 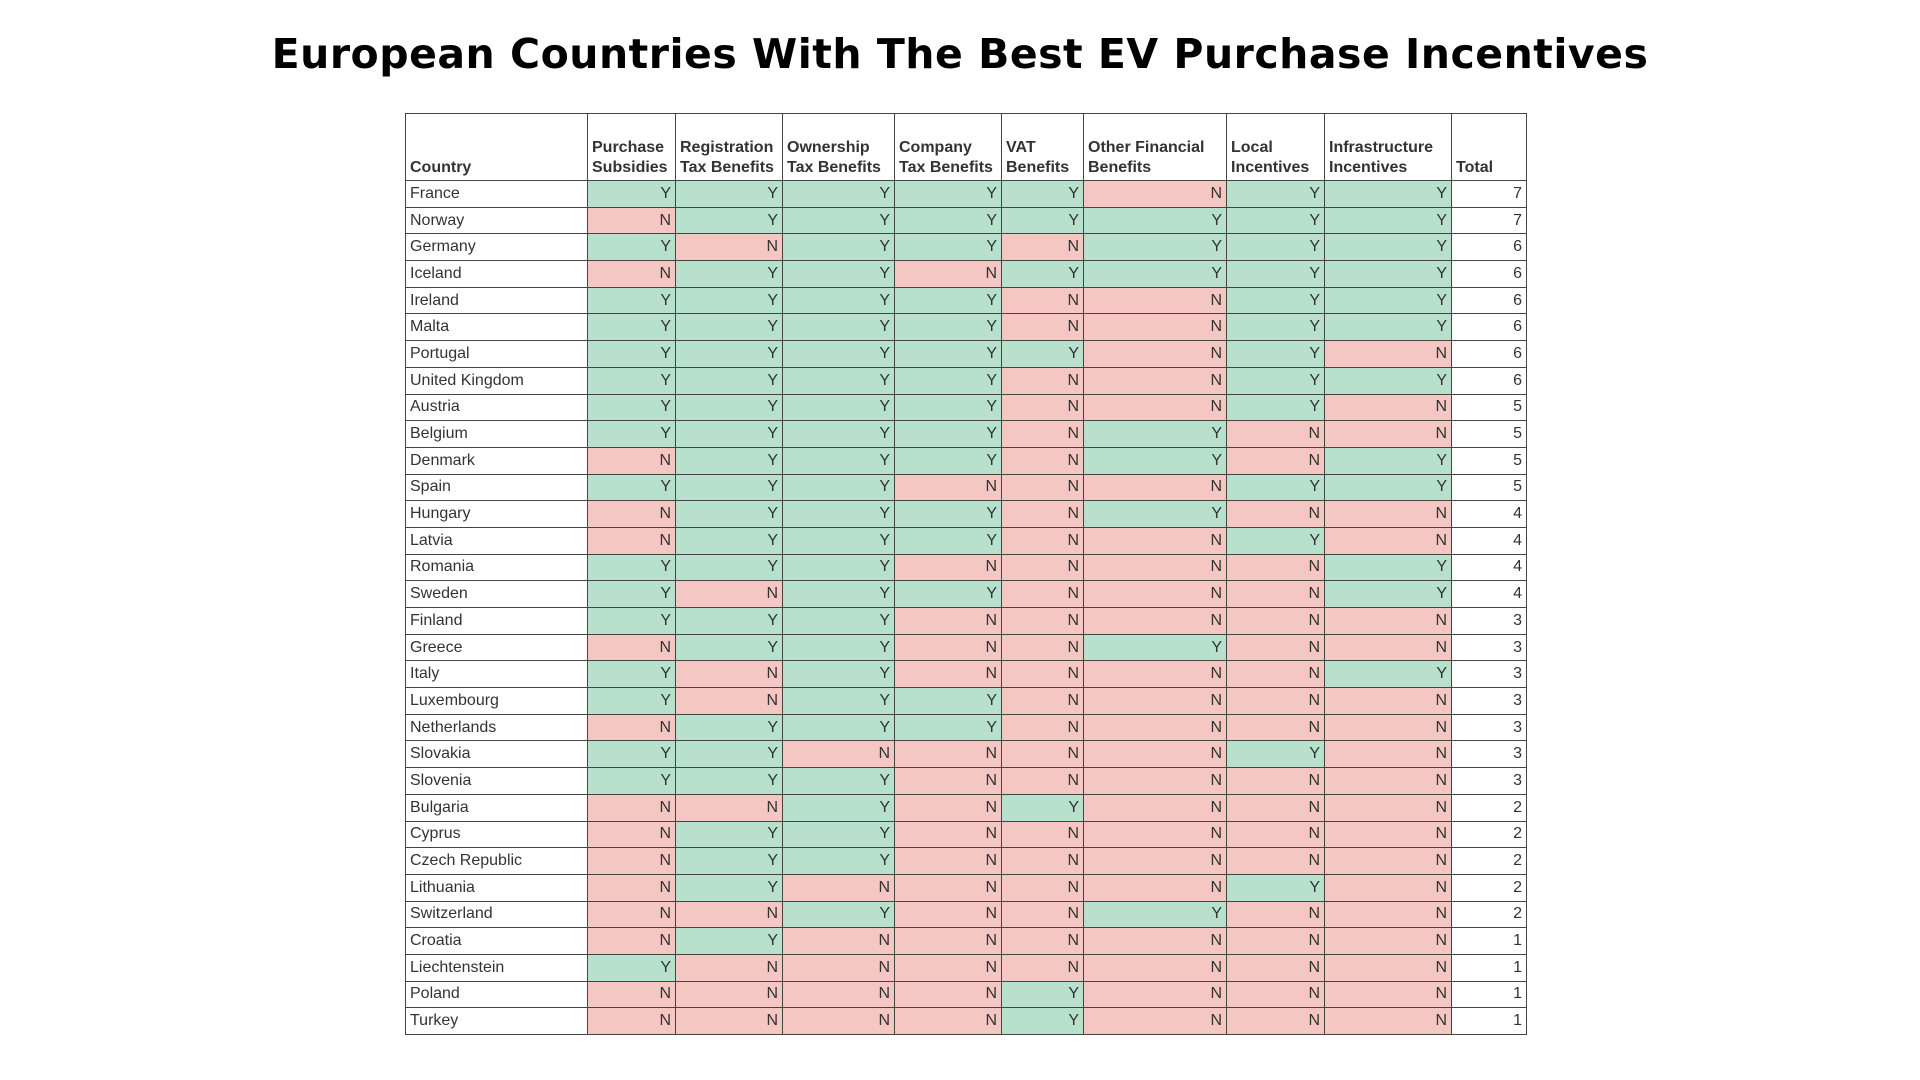 I want to click on country-cell: Italy, so click(x=496, y=674).